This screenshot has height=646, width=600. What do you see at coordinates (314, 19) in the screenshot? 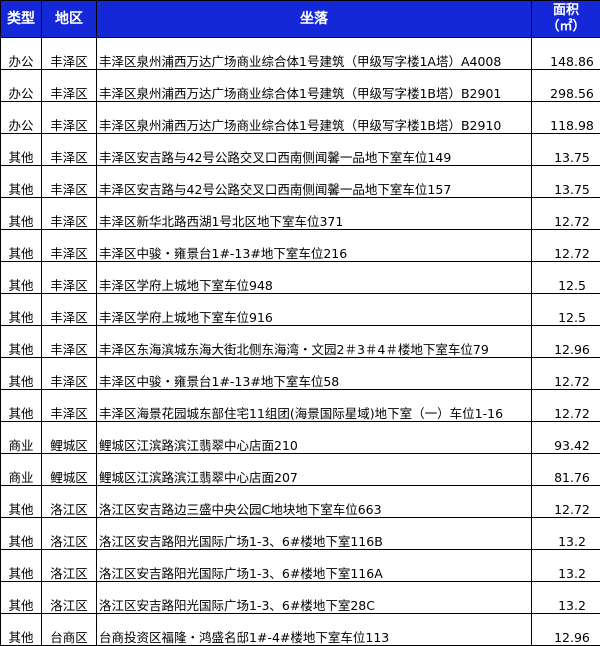
I see `header-location: 坐落` at bounding box center [314, 19].